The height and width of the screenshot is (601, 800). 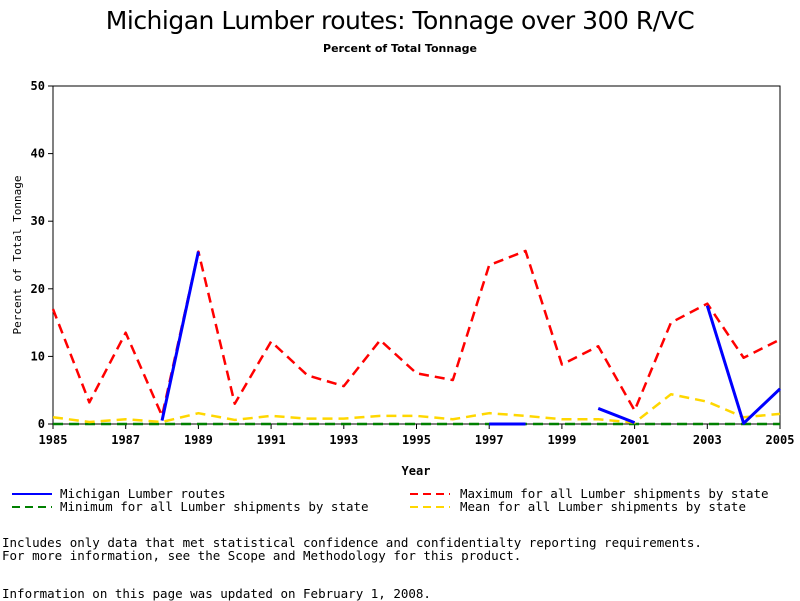 I want to click on x-tick-label: 1991, so click(x=271, y=440).